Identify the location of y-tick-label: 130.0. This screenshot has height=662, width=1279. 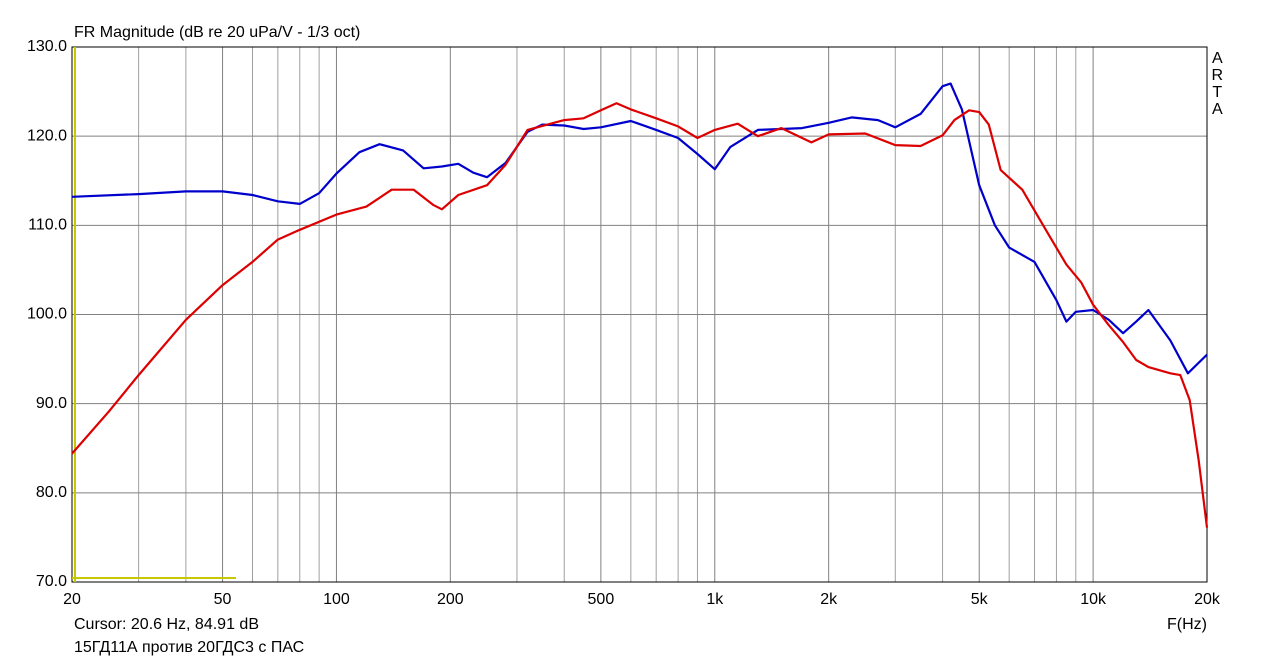
(47, 46).